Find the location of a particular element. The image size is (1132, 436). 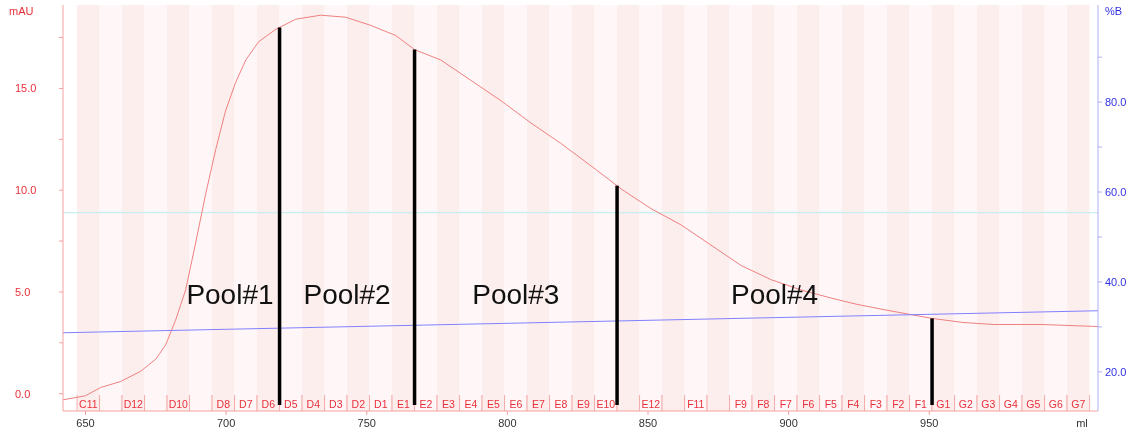

annotation: Pool#3 is located at coordinates (516, 295).